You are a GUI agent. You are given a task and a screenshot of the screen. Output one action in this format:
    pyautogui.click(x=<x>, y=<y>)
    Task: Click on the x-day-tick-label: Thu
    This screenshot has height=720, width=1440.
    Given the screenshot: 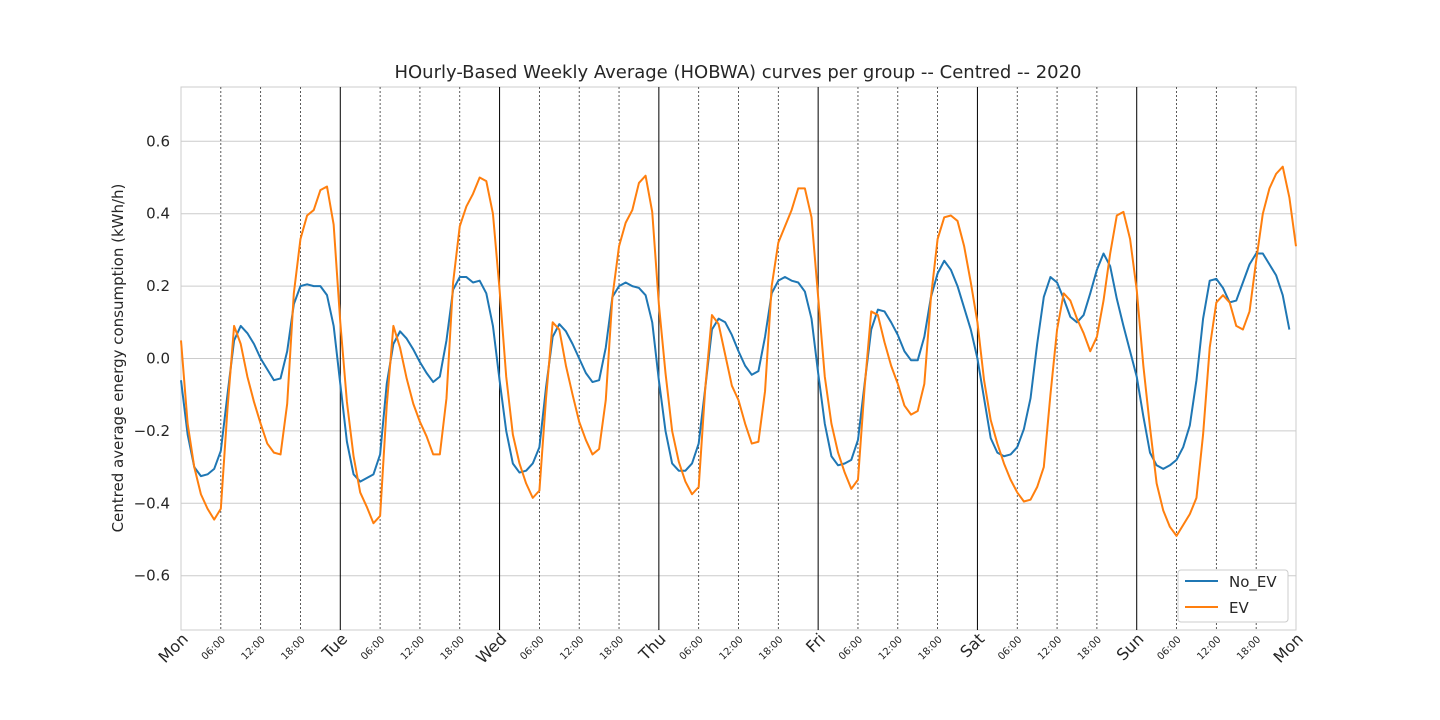 What is the action you would take?
    pyautogui.click(x=651, y=646)
    